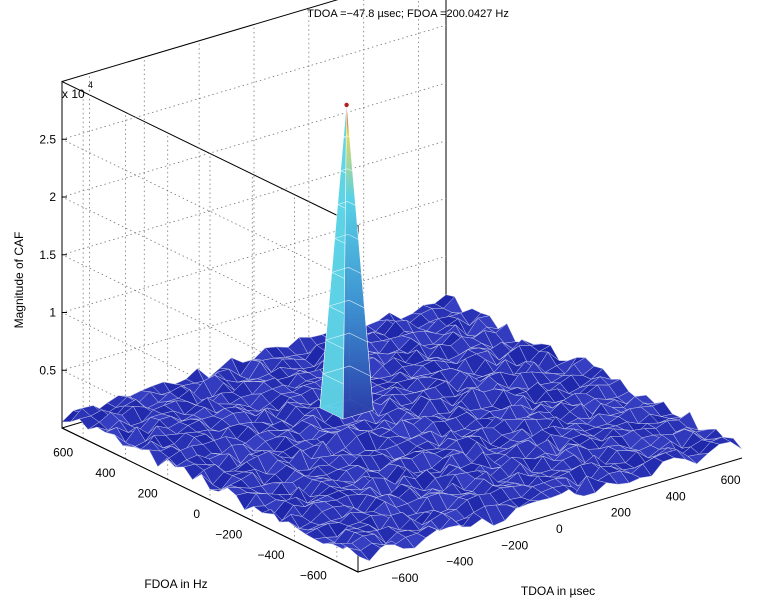  Describe the element at coordinates (313, 576) in the screenshot. I see `y-tick-label: −600` at that location.